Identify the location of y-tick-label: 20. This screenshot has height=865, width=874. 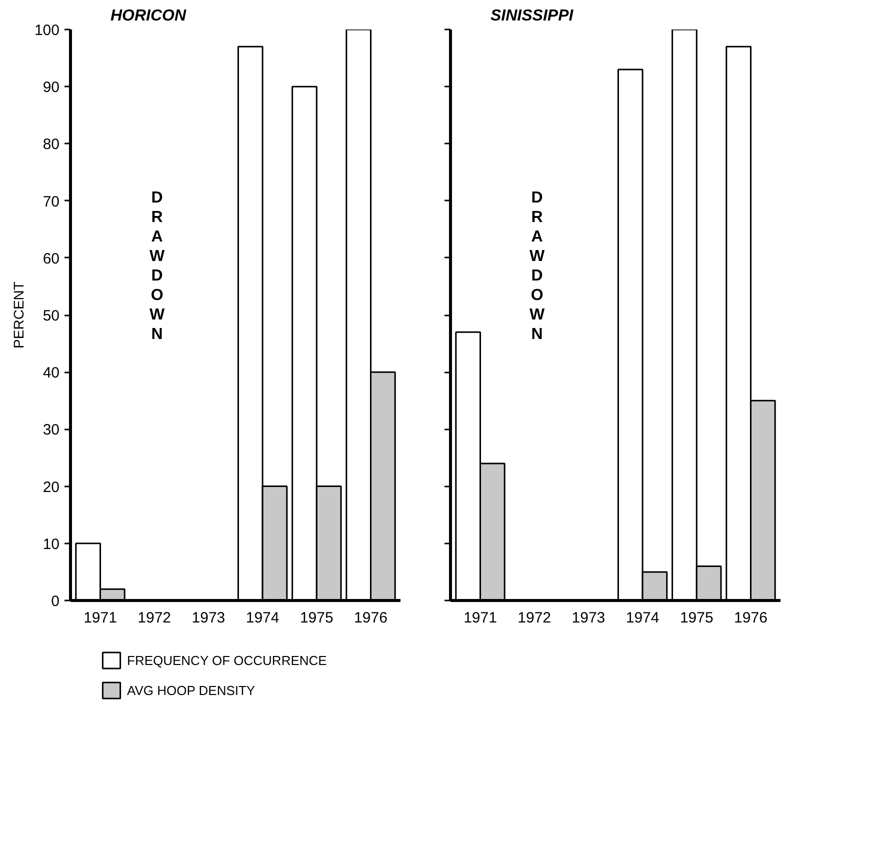
(51, 487).